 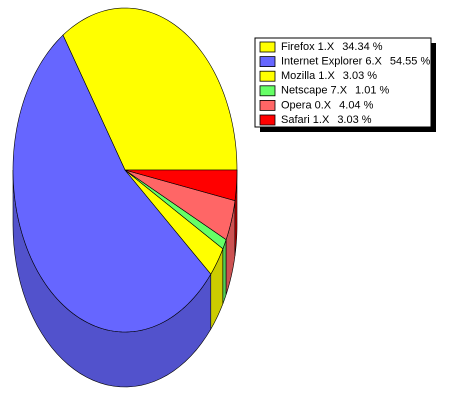 What do you see at coordinates (305, 120) in the screenshot?
I see `legend-label: Safari 1.X` at bounding box center [305, 120].